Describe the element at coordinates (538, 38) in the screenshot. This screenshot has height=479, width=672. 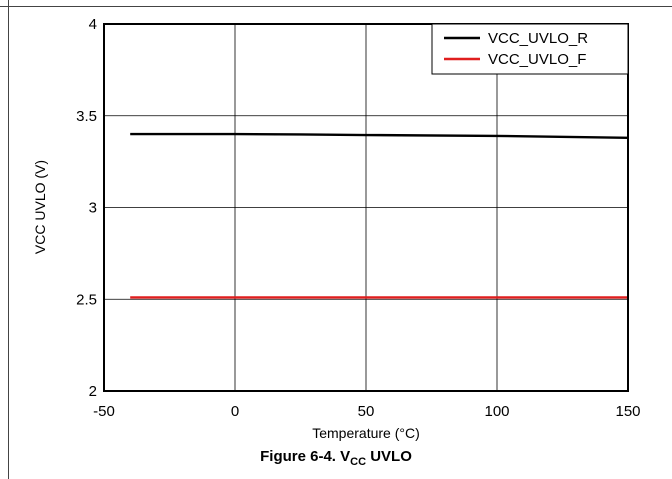
I see `legend-label: VCC_UVLO_R` at that location.